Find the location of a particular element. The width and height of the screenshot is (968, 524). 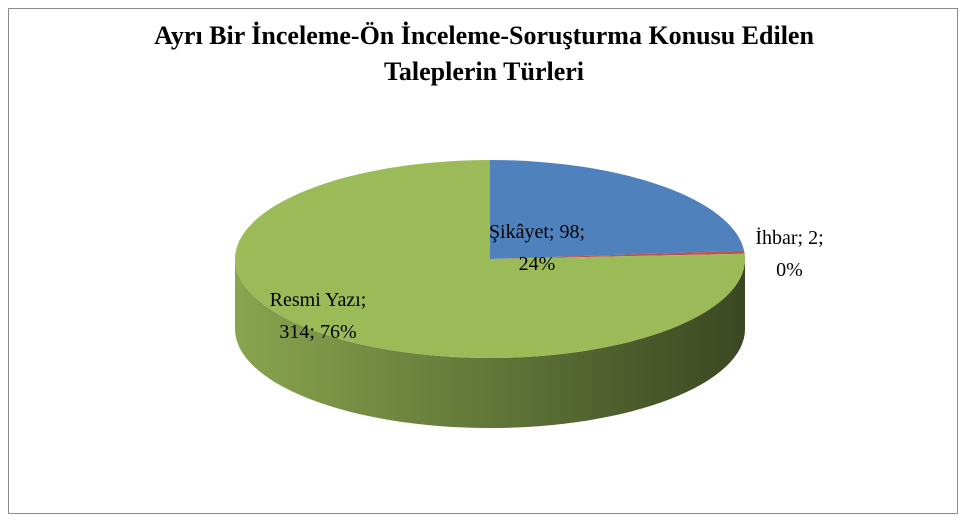

data-label: Resmi Yazı; 314; 76% is located at coordinates (318, 316).